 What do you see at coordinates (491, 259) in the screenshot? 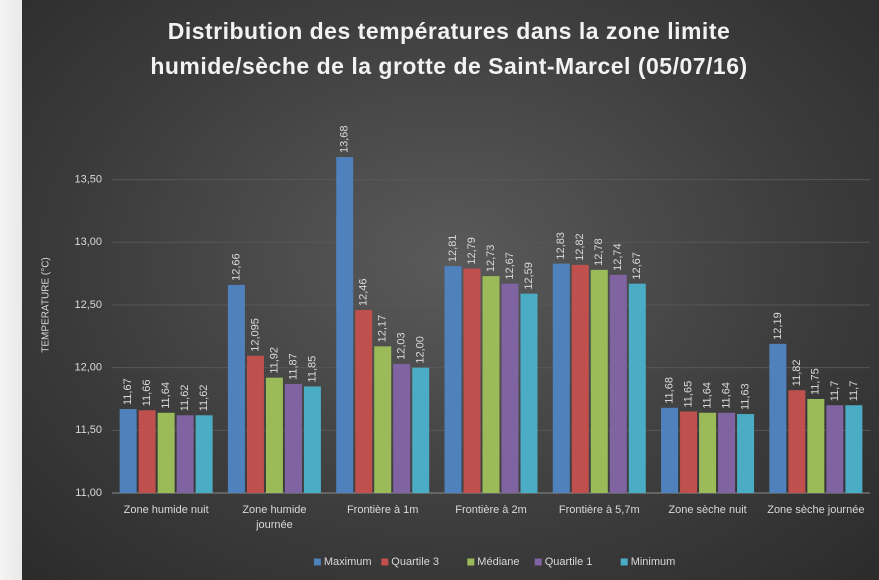
I see `value-label: 12,73` at bounding box center [491, 259].